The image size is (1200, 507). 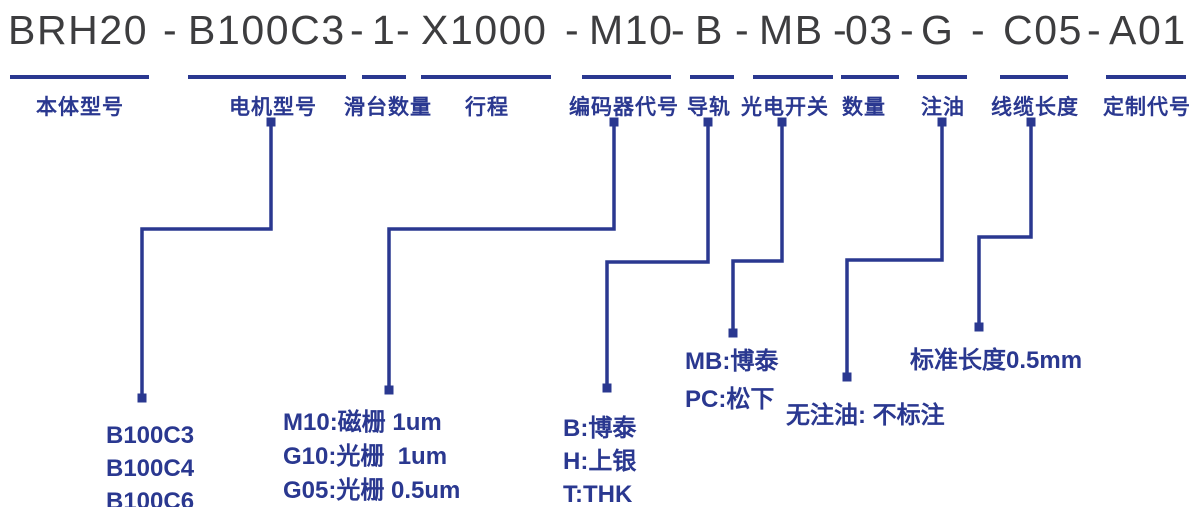 What do you see at coordinates (486, 77) in the screenshot?
I see `field-underline-stroke` at bounding box center [486, 77].